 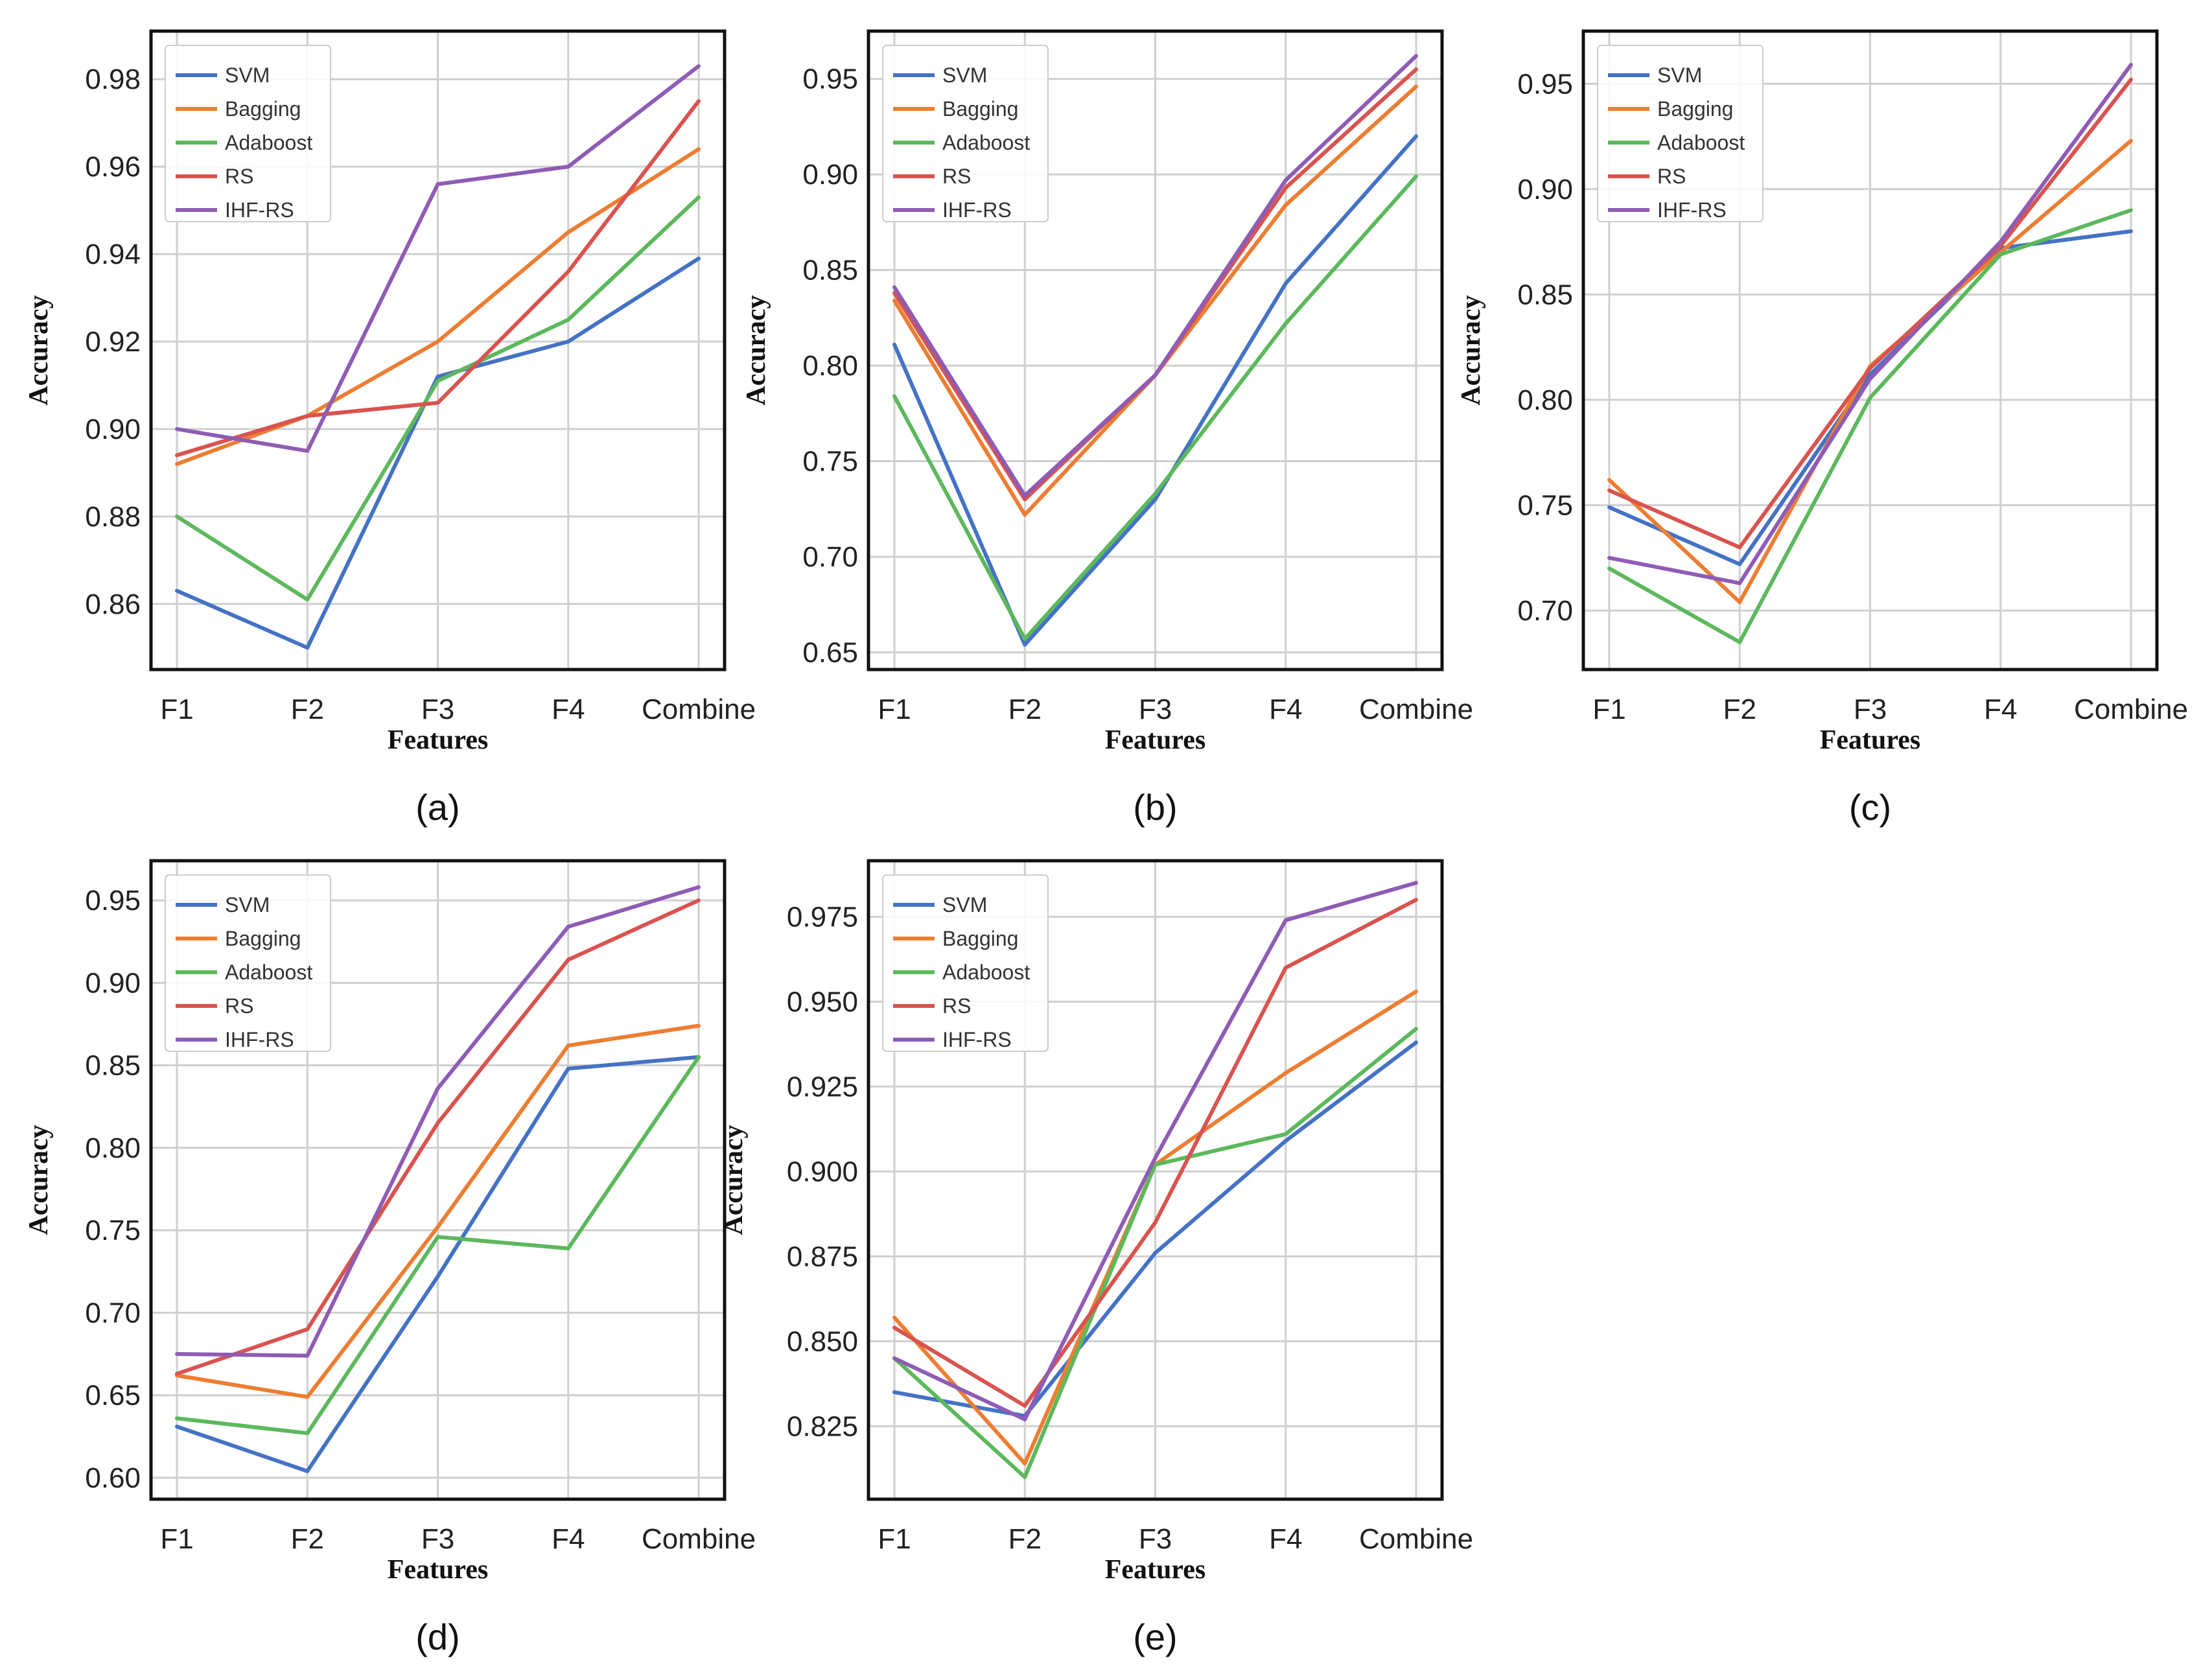 I want to click on y-tick-label: 0.850, so click(x=822, y=1341).